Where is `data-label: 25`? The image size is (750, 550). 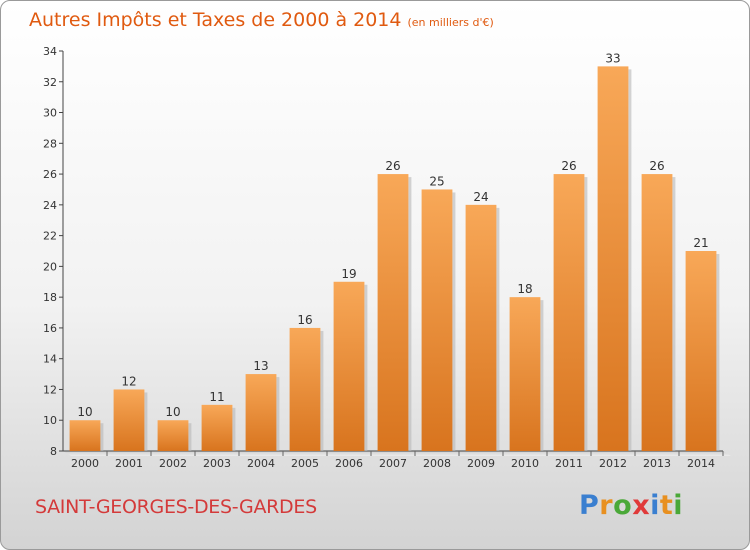 data-label: 25 is located at coordinates (436, 181).